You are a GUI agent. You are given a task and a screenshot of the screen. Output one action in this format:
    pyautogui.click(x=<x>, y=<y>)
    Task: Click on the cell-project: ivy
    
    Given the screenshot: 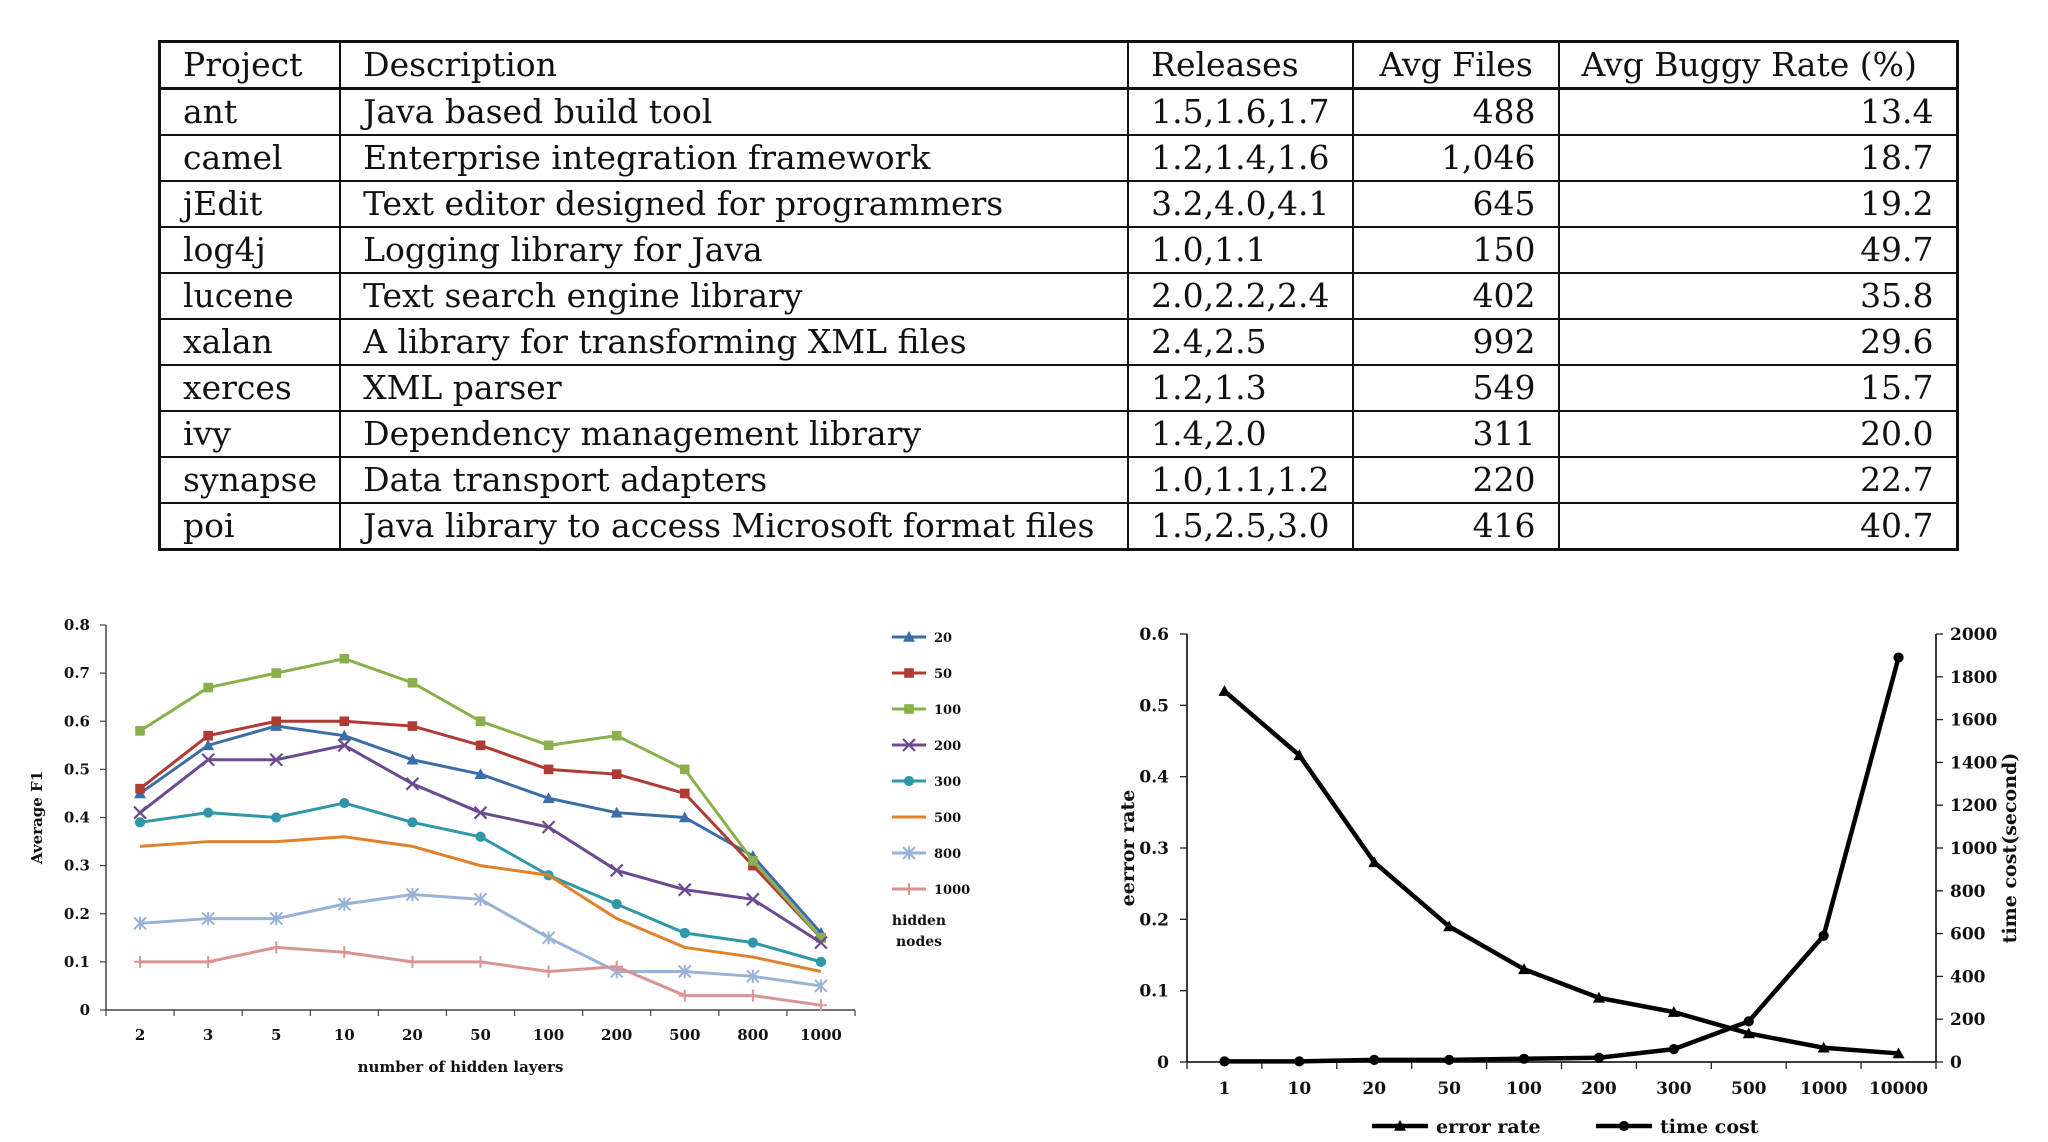 What is the action you would take?
    pyautogui.click(x=250, y=434)
    